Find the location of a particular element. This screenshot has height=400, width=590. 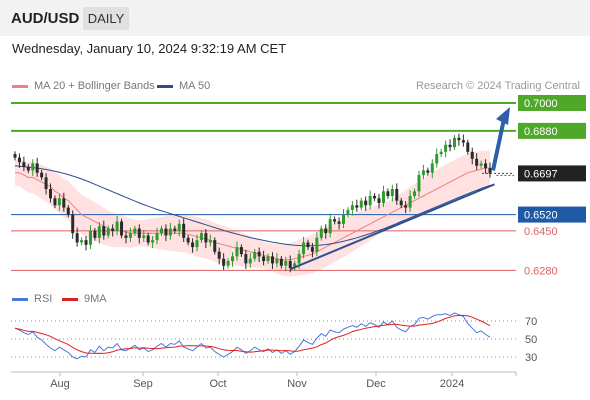

forecast-arrow-shaft is located at coordinates (498, 144).